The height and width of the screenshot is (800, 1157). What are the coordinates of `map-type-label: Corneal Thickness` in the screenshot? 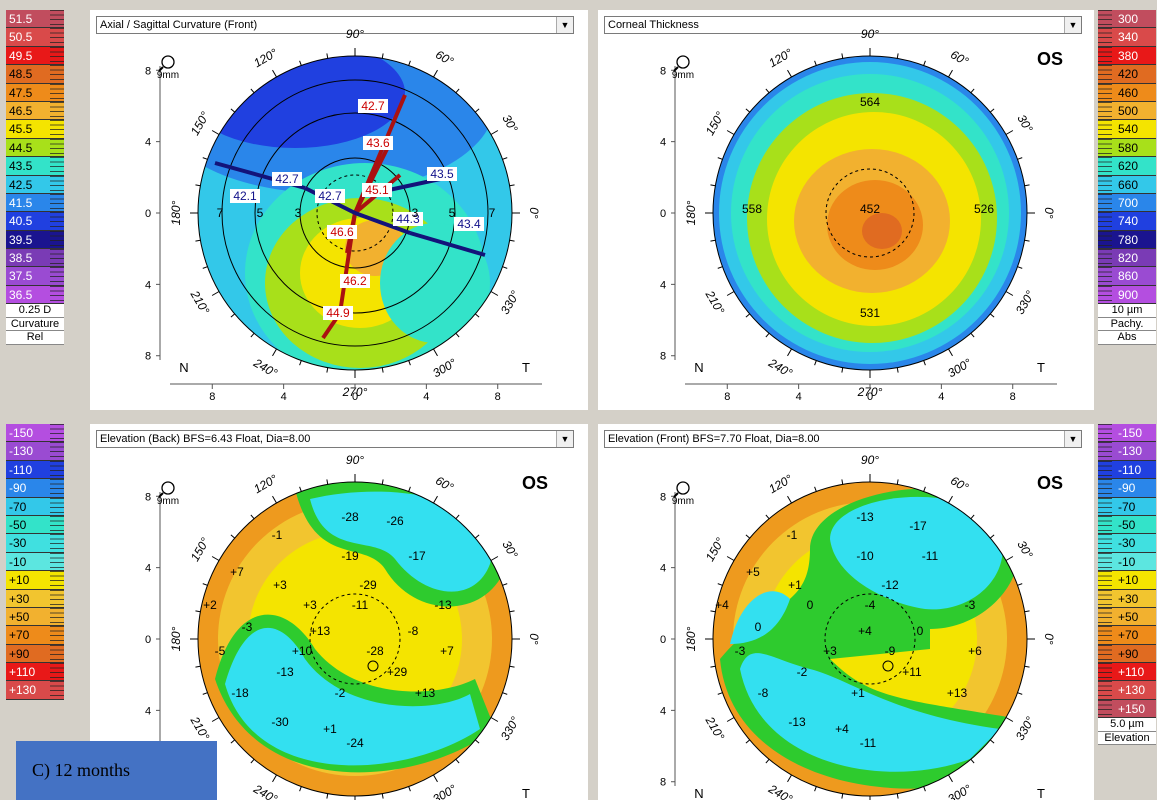 It's located at (653, 25).